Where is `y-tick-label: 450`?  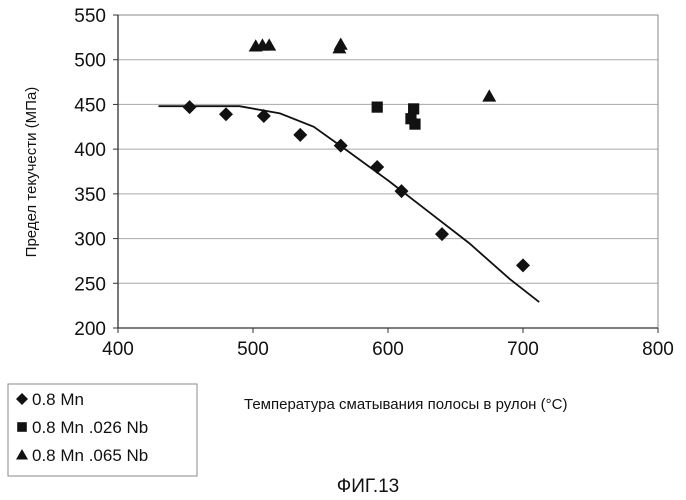 y-tick-label: 450 is located at coordinates (90, 105).